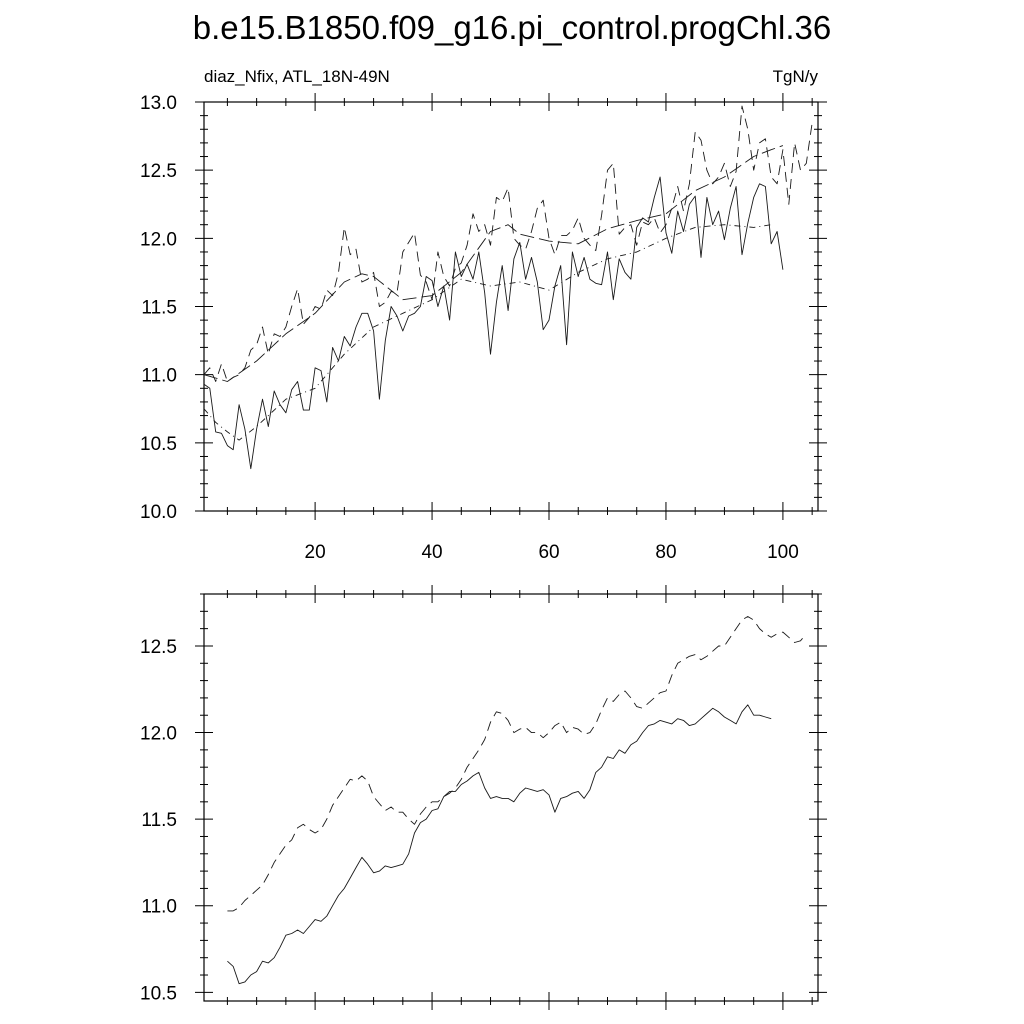 The image size is (1024, 1024). Describe the element at coordinates (783, 552) in the screenshot. I see `top-x-tick-label: 100` at that location.